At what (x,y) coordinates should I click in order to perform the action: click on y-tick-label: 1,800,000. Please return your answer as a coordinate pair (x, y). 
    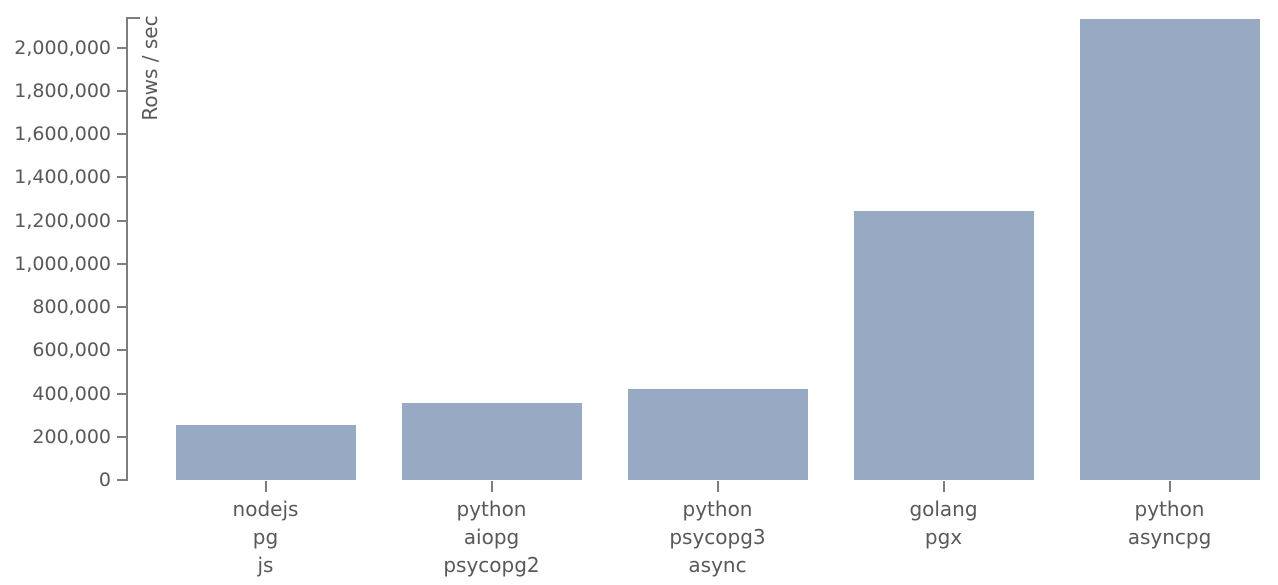
    Looking at the image, I should click on (62, 90).